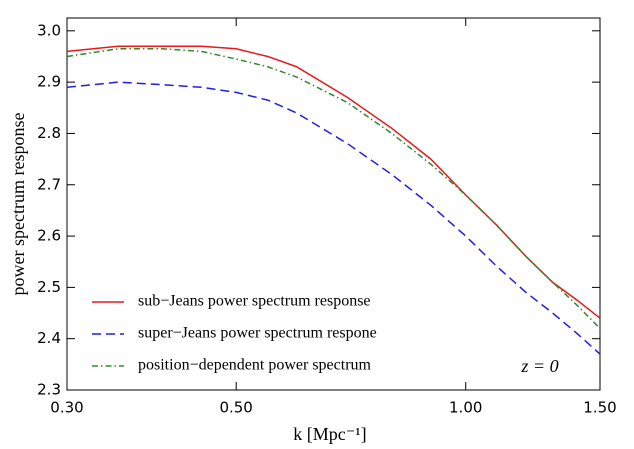  Describe the element at coordinates (49, 133) in the screenshot. I see `y-tick-label: 2.8` at that location.